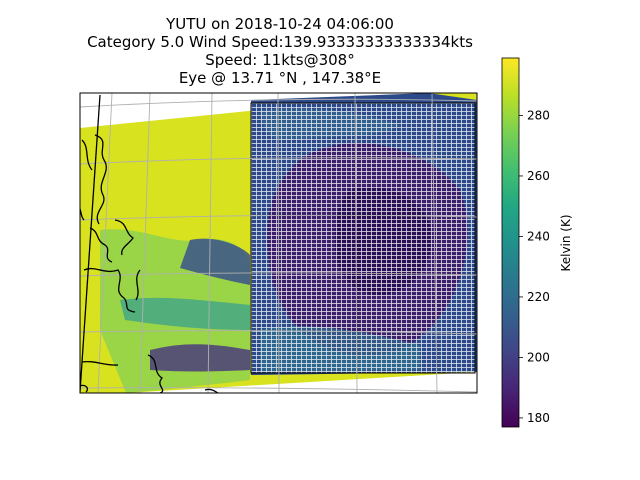 The height and width of the screenshot is (480, 640). What do you see at coordinates (538, 357) in the screenshot?
I see `colorbar-tick-label: 200` at bounding box center [538, 357].